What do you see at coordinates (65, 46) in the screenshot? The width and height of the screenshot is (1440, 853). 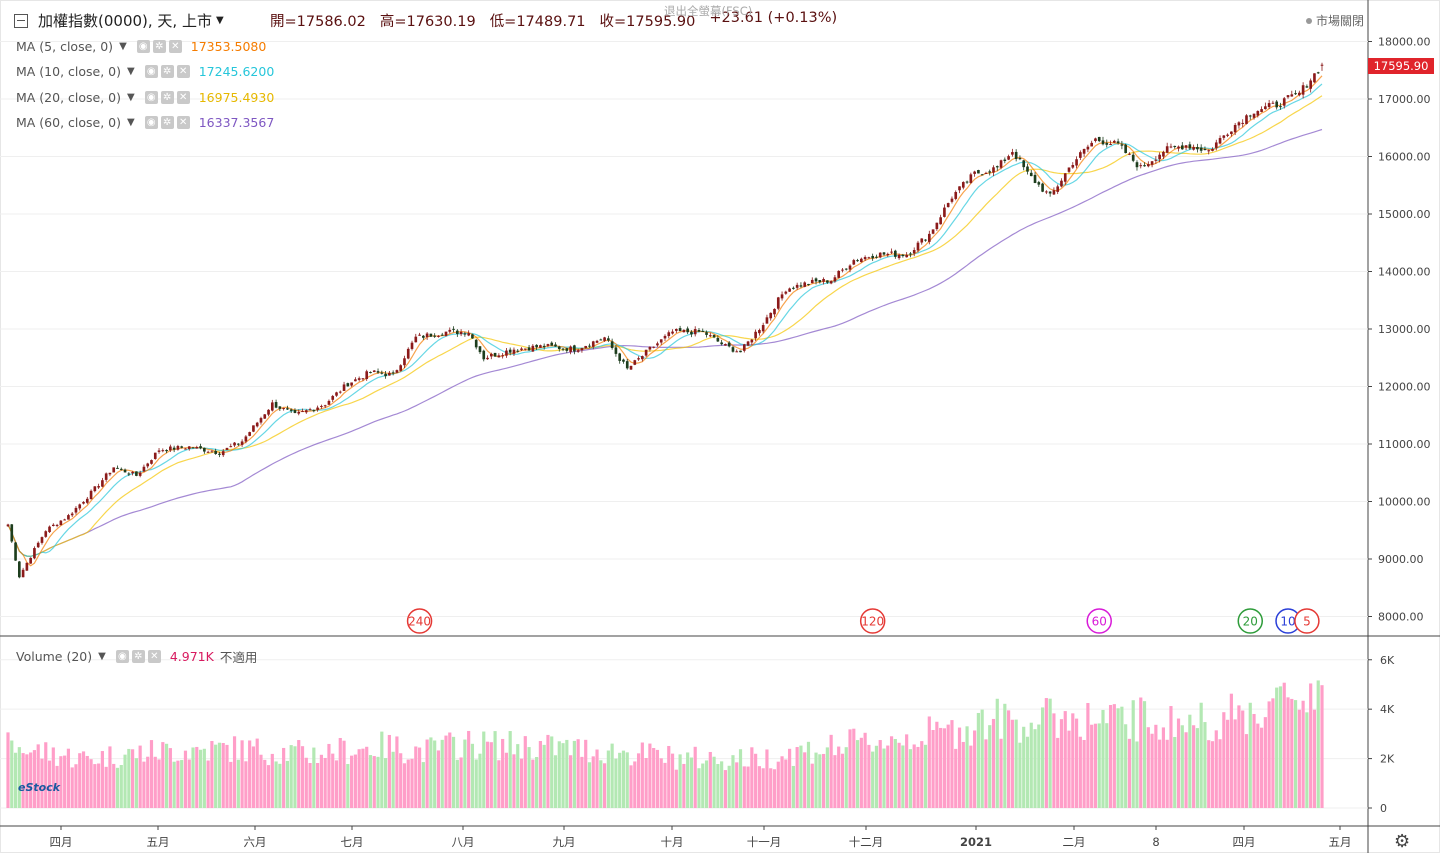 I see `legend-ma5-label: MA (5, close, 0)` at bounding box center [65, 46].